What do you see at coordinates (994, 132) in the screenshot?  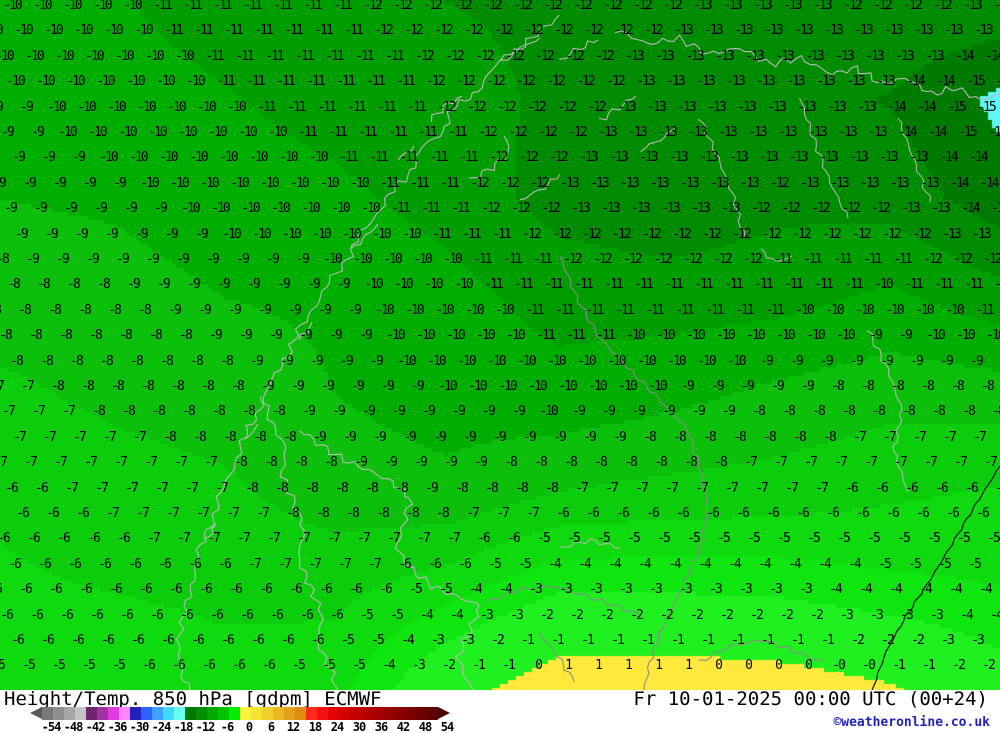 I see `temp-label: -15` at bounding box center [994, 132].